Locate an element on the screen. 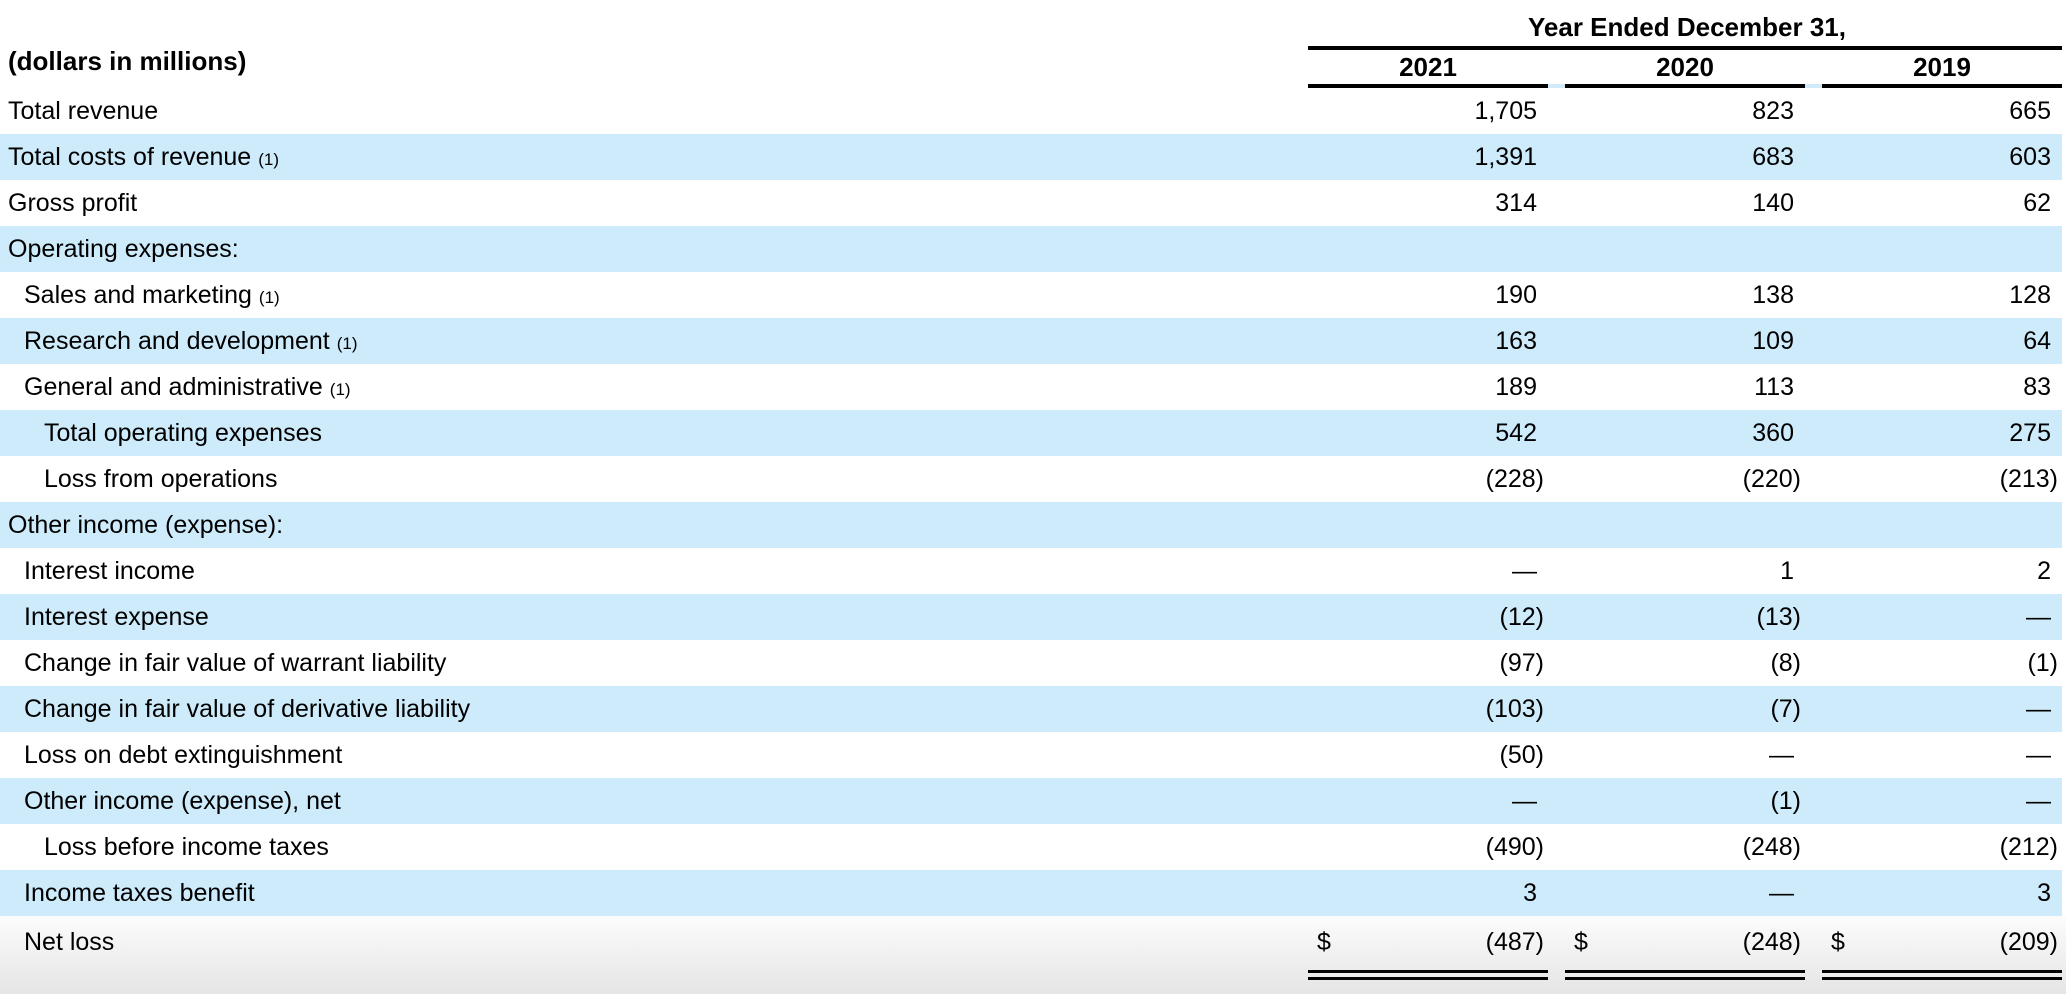  value-cell-2019: 64 is located at coordinates (1942, 341).